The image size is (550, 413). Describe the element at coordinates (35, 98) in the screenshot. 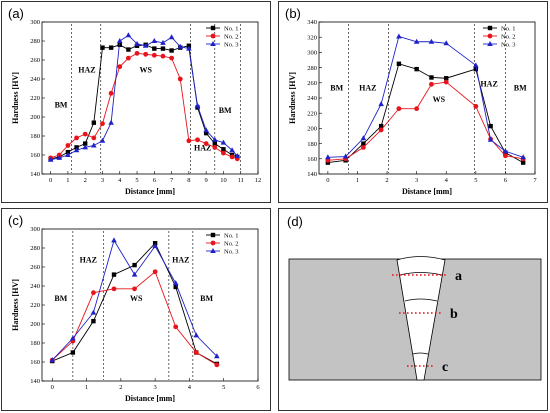

I see `charta-ytick-label: 220` at that location.